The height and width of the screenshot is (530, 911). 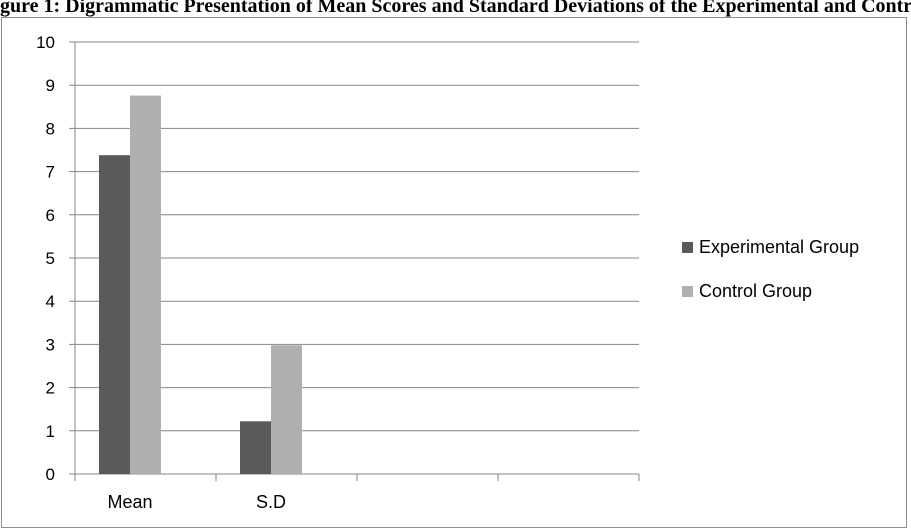 I want to click on x-category-label-mean: Mean, so click(x=129, y=502).